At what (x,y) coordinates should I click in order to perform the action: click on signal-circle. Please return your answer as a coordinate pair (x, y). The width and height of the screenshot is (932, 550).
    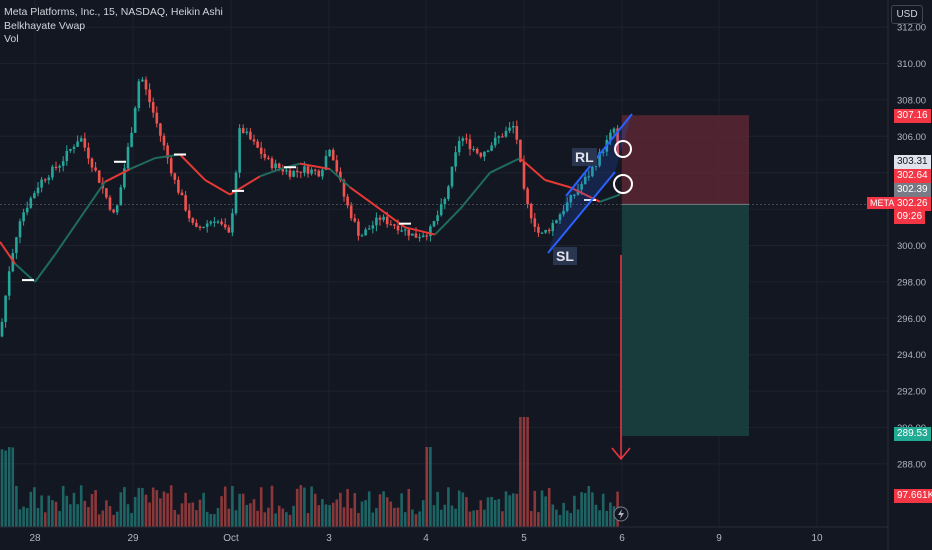
    Looking at the image, I should click on (623, 184).